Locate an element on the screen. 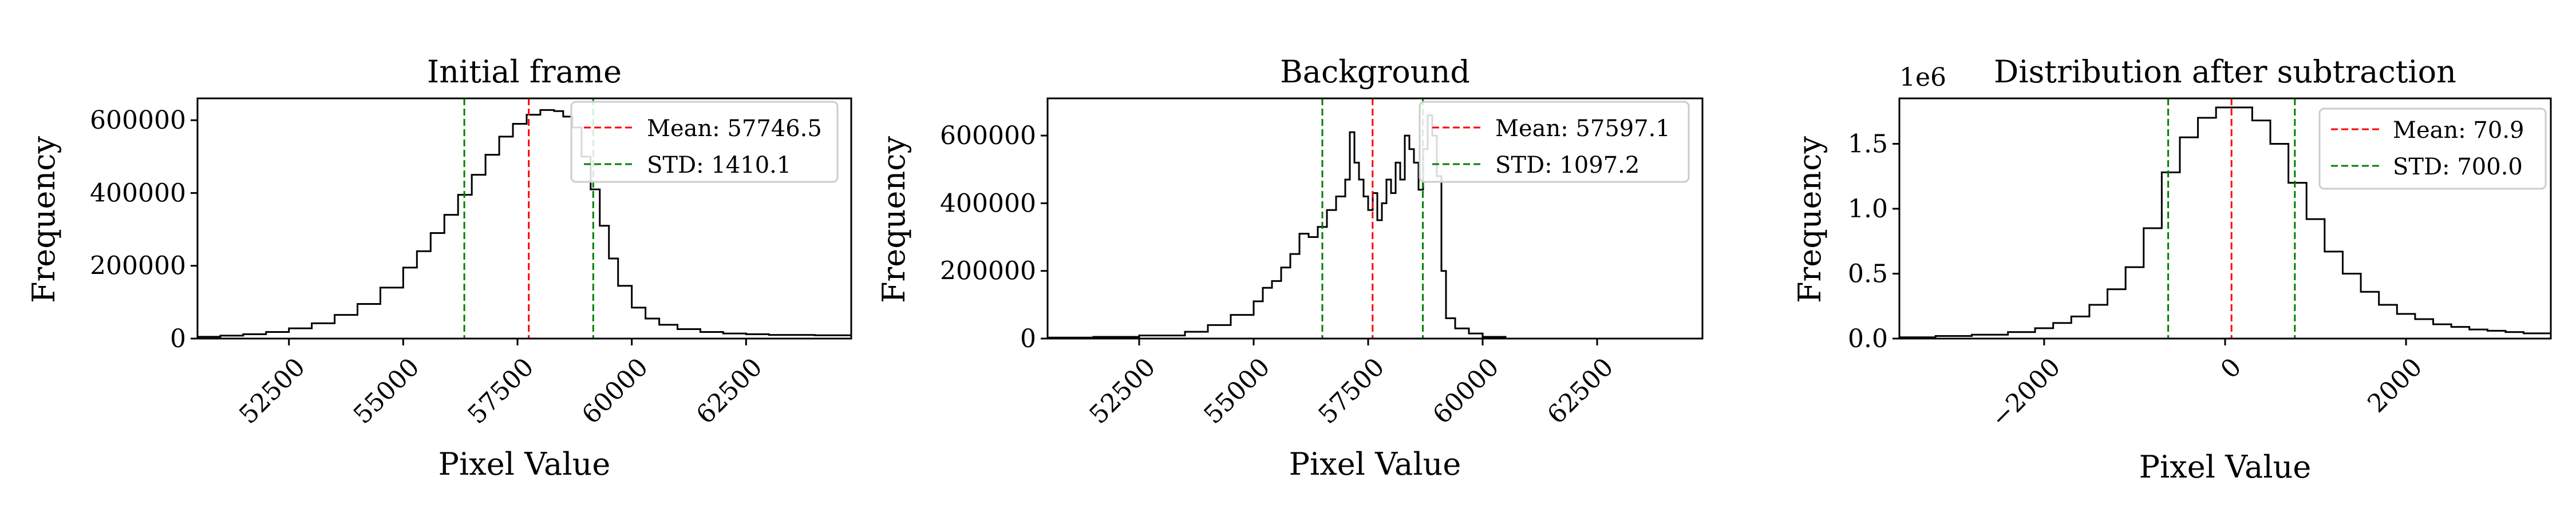  y-offset-label: 1e6 is located at coordinates (1922, 77).